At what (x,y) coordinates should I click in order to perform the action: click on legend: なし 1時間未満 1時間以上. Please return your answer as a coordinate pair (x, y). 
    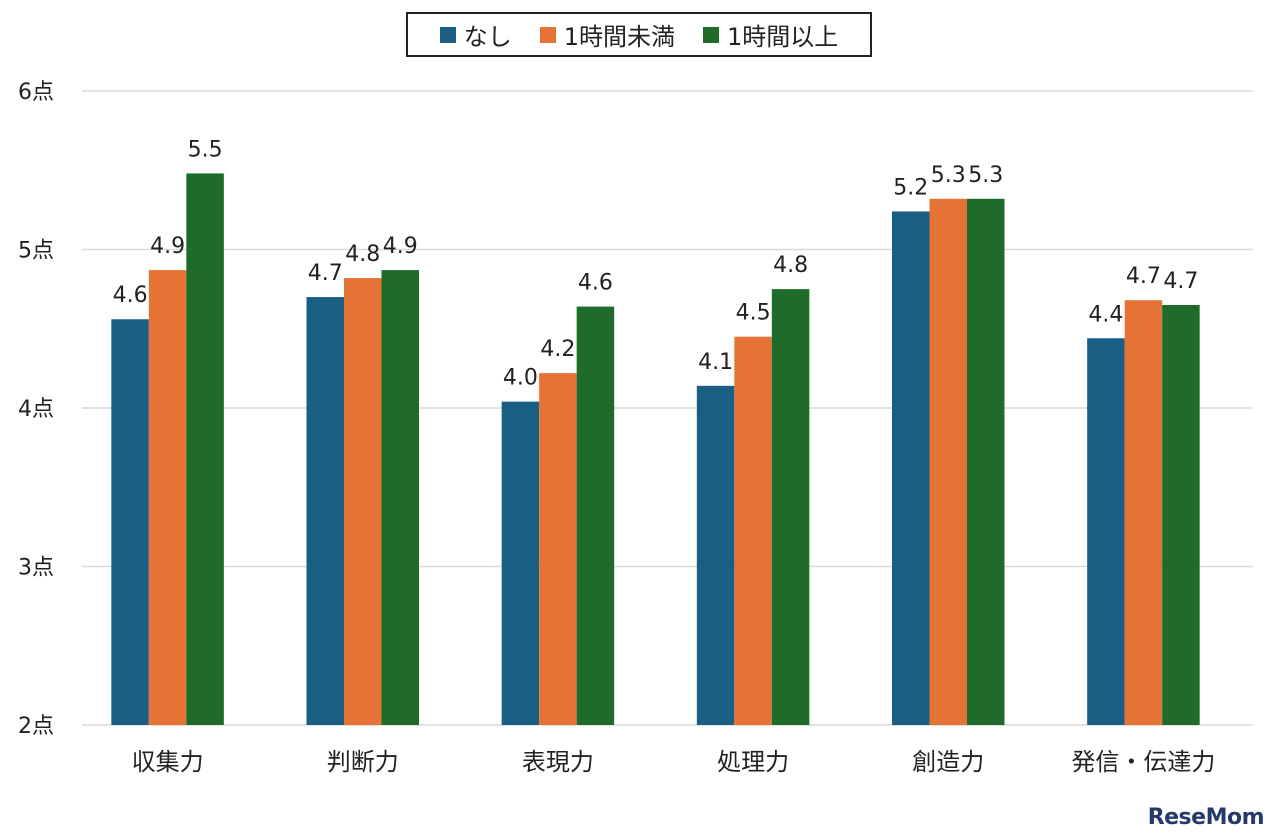
    Looking at the image, I should click on (639, 34).